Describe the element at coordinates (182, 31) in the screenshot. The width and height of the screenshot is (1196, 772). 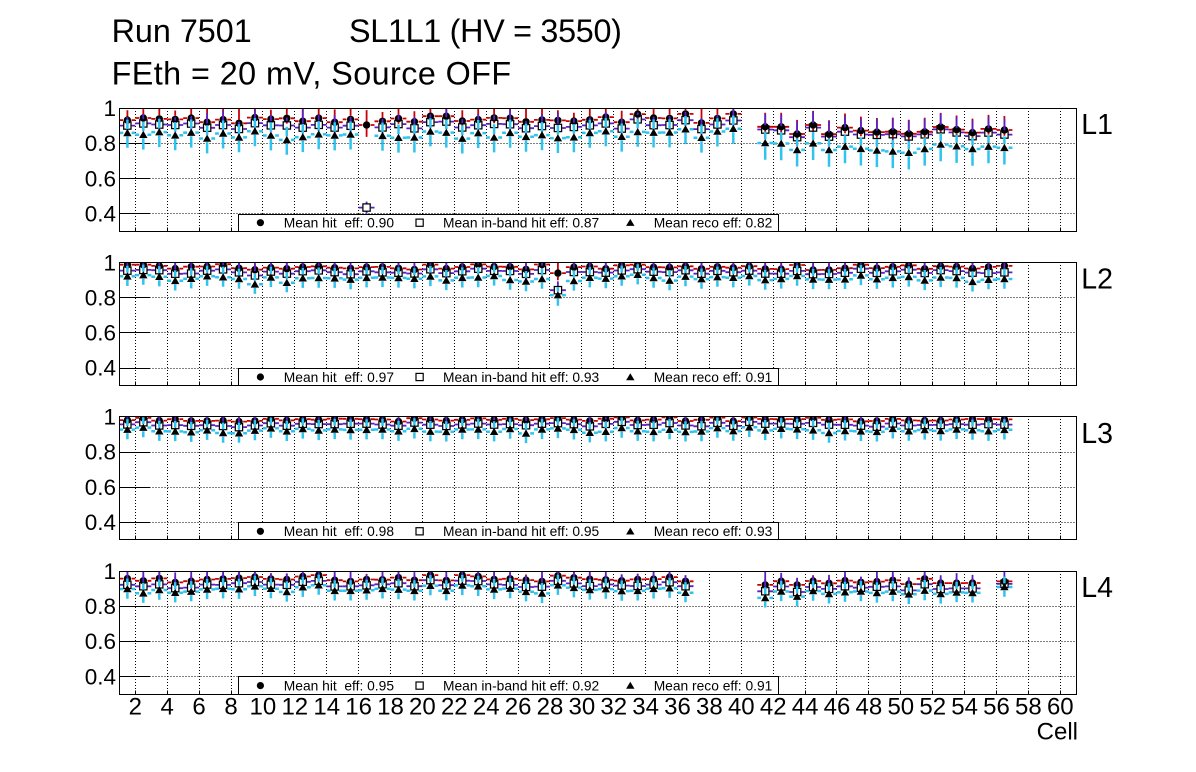
I see `svg-text: Run 7501` at that location.